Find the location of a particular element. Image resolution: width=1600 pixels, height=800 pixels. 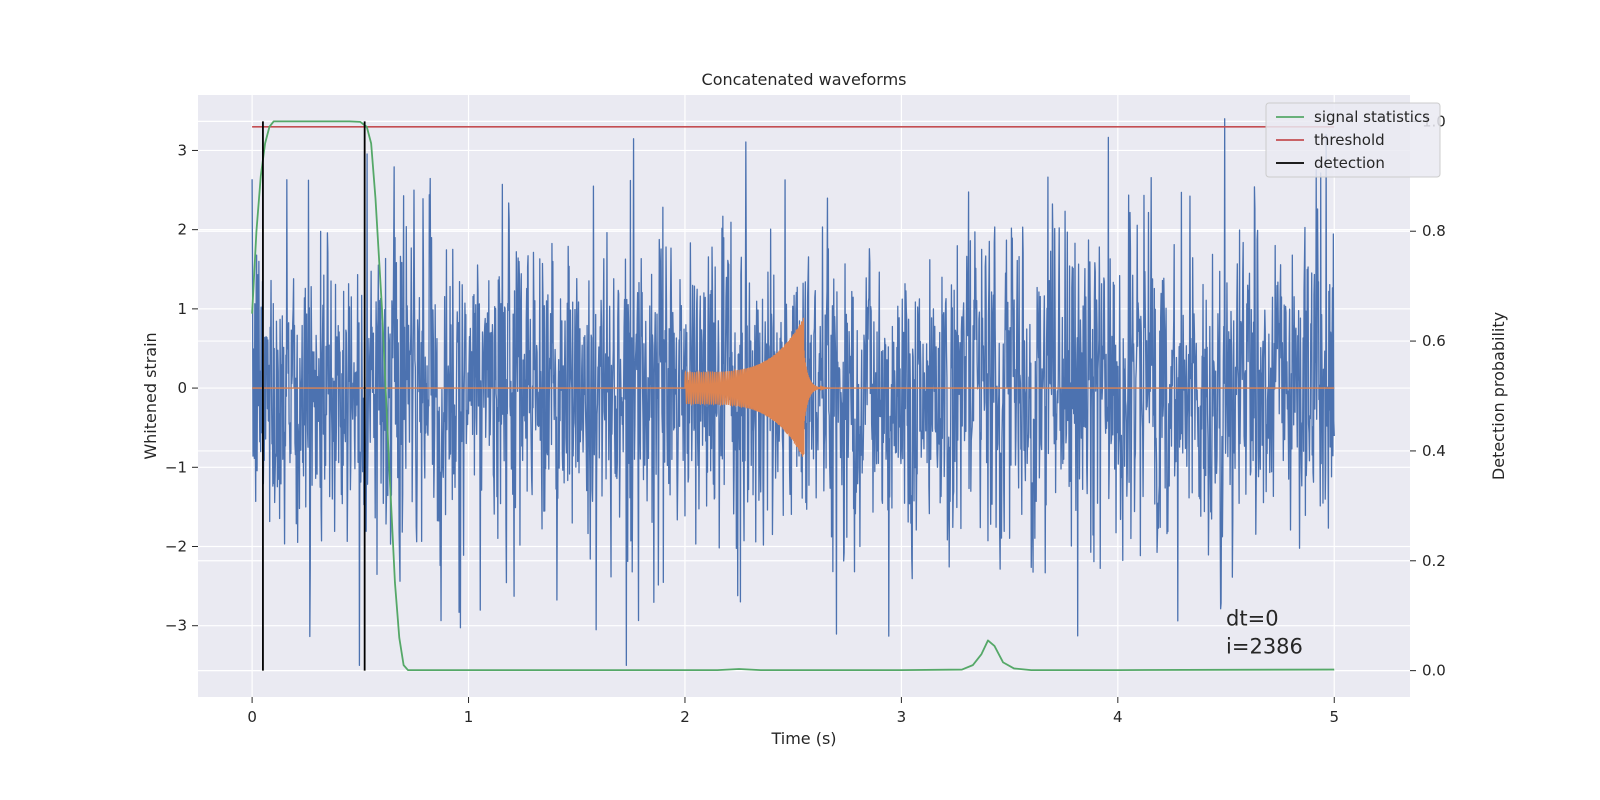

y-tick-label-left: −1 is located at coordinates (176, 467).